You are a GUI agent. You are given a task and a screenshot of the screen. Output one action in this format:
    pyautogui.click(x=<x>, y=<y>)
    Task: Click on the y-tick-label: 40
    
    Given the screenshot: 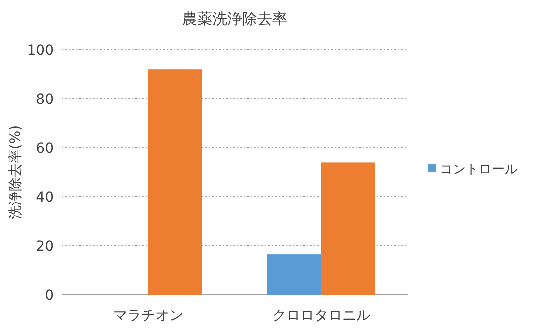 What is the action you would take?
    pyautogui.click(x=45, y=198)
    